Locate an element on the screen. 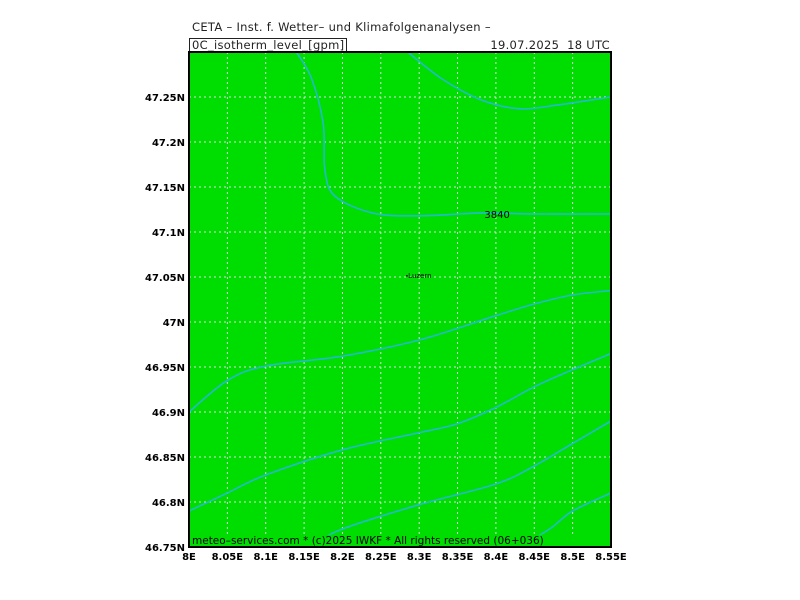 Image resolution: width=800 pixels, height=600 pixels. contour-label: 3840 is located at coordinates (496, 215).